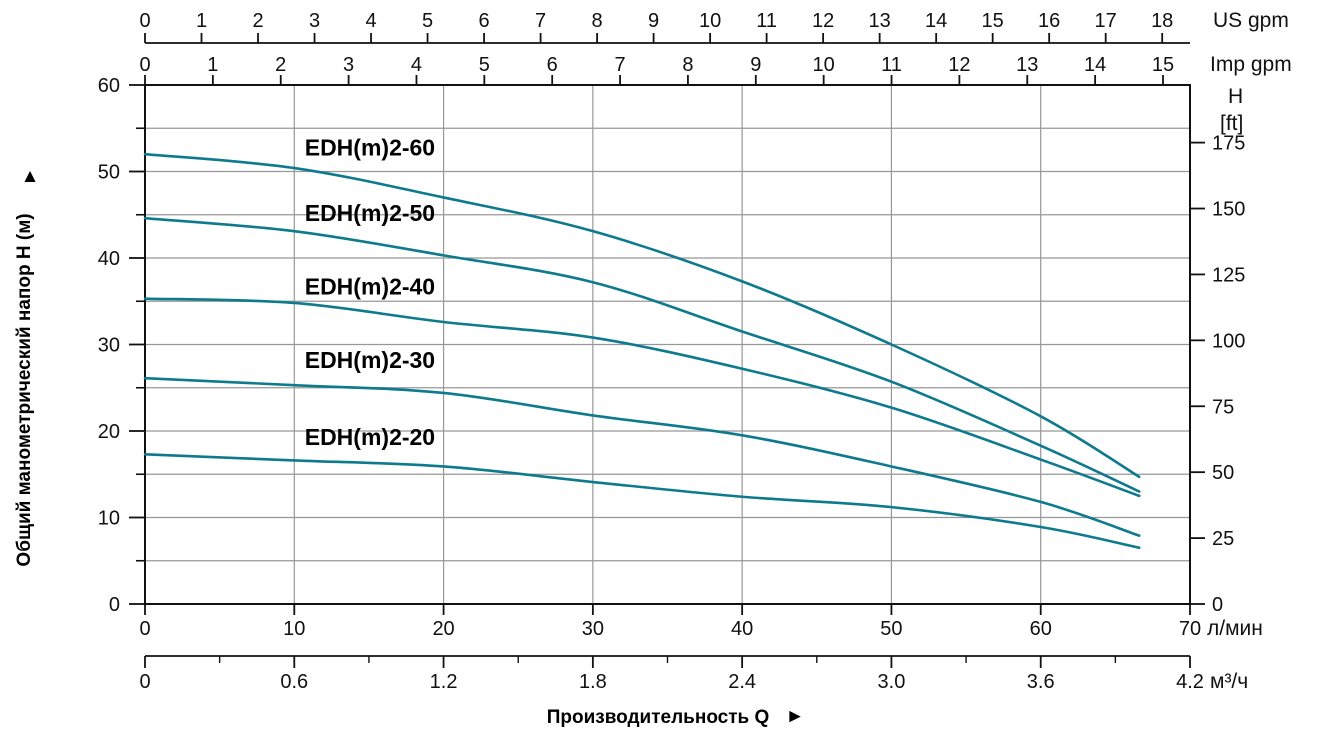 The width and height of the screenshot is (1339, 745). Describe the element at coordinates (1251, 64) in the screenshot. I see `imp-gpm-unit-label: Imp gpm` at that location.